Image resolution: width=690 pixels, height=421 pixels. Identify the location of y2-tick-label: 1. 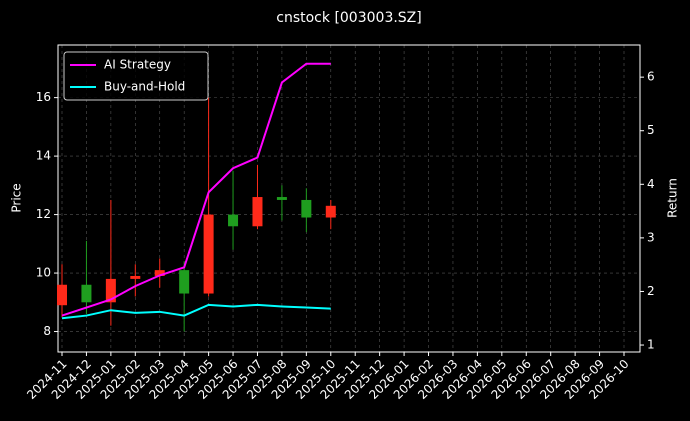
(651, 345).